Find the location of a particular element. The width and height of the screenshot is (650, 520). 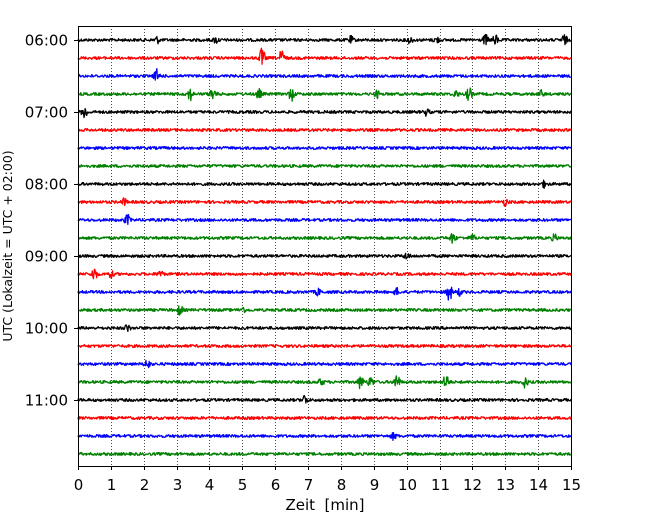

y-tick-label: 09:00 is located at coordinates (46, 257).